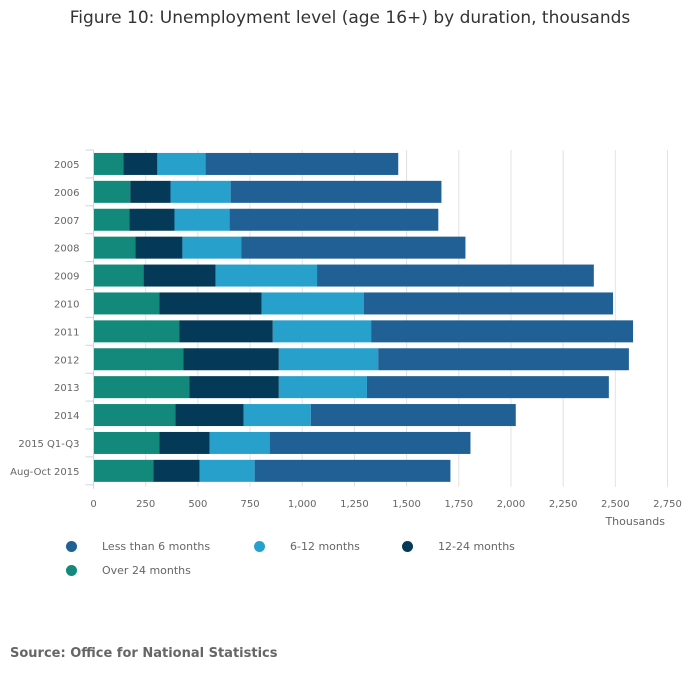 The image size is (700, 682). Describe the element at coordinates (66, 221) in the screenshot. I see `y-category-label: 2007` at that location.